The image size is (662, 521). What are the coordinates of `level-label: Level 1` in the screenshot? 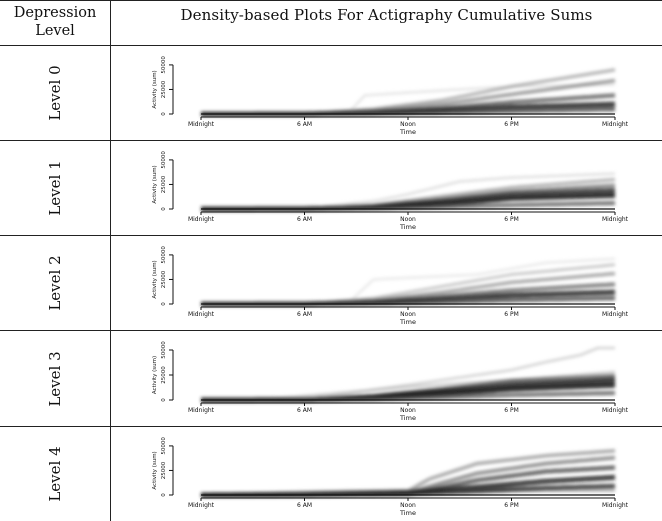 It's located at (55, 188).